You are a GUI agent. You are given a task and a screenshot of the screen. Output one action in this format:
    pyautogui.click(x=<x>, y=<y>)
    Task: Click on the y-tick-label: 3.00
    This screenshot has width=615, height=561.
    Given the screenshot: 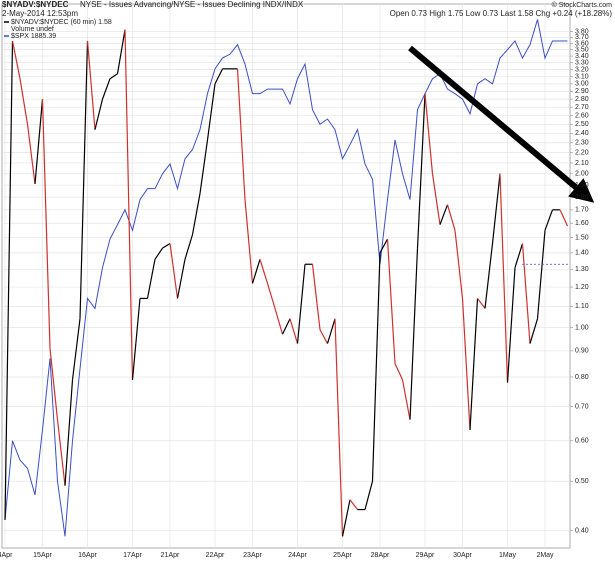 What is the action you would take?
    pyautogui.click(x=582, y=84)
    